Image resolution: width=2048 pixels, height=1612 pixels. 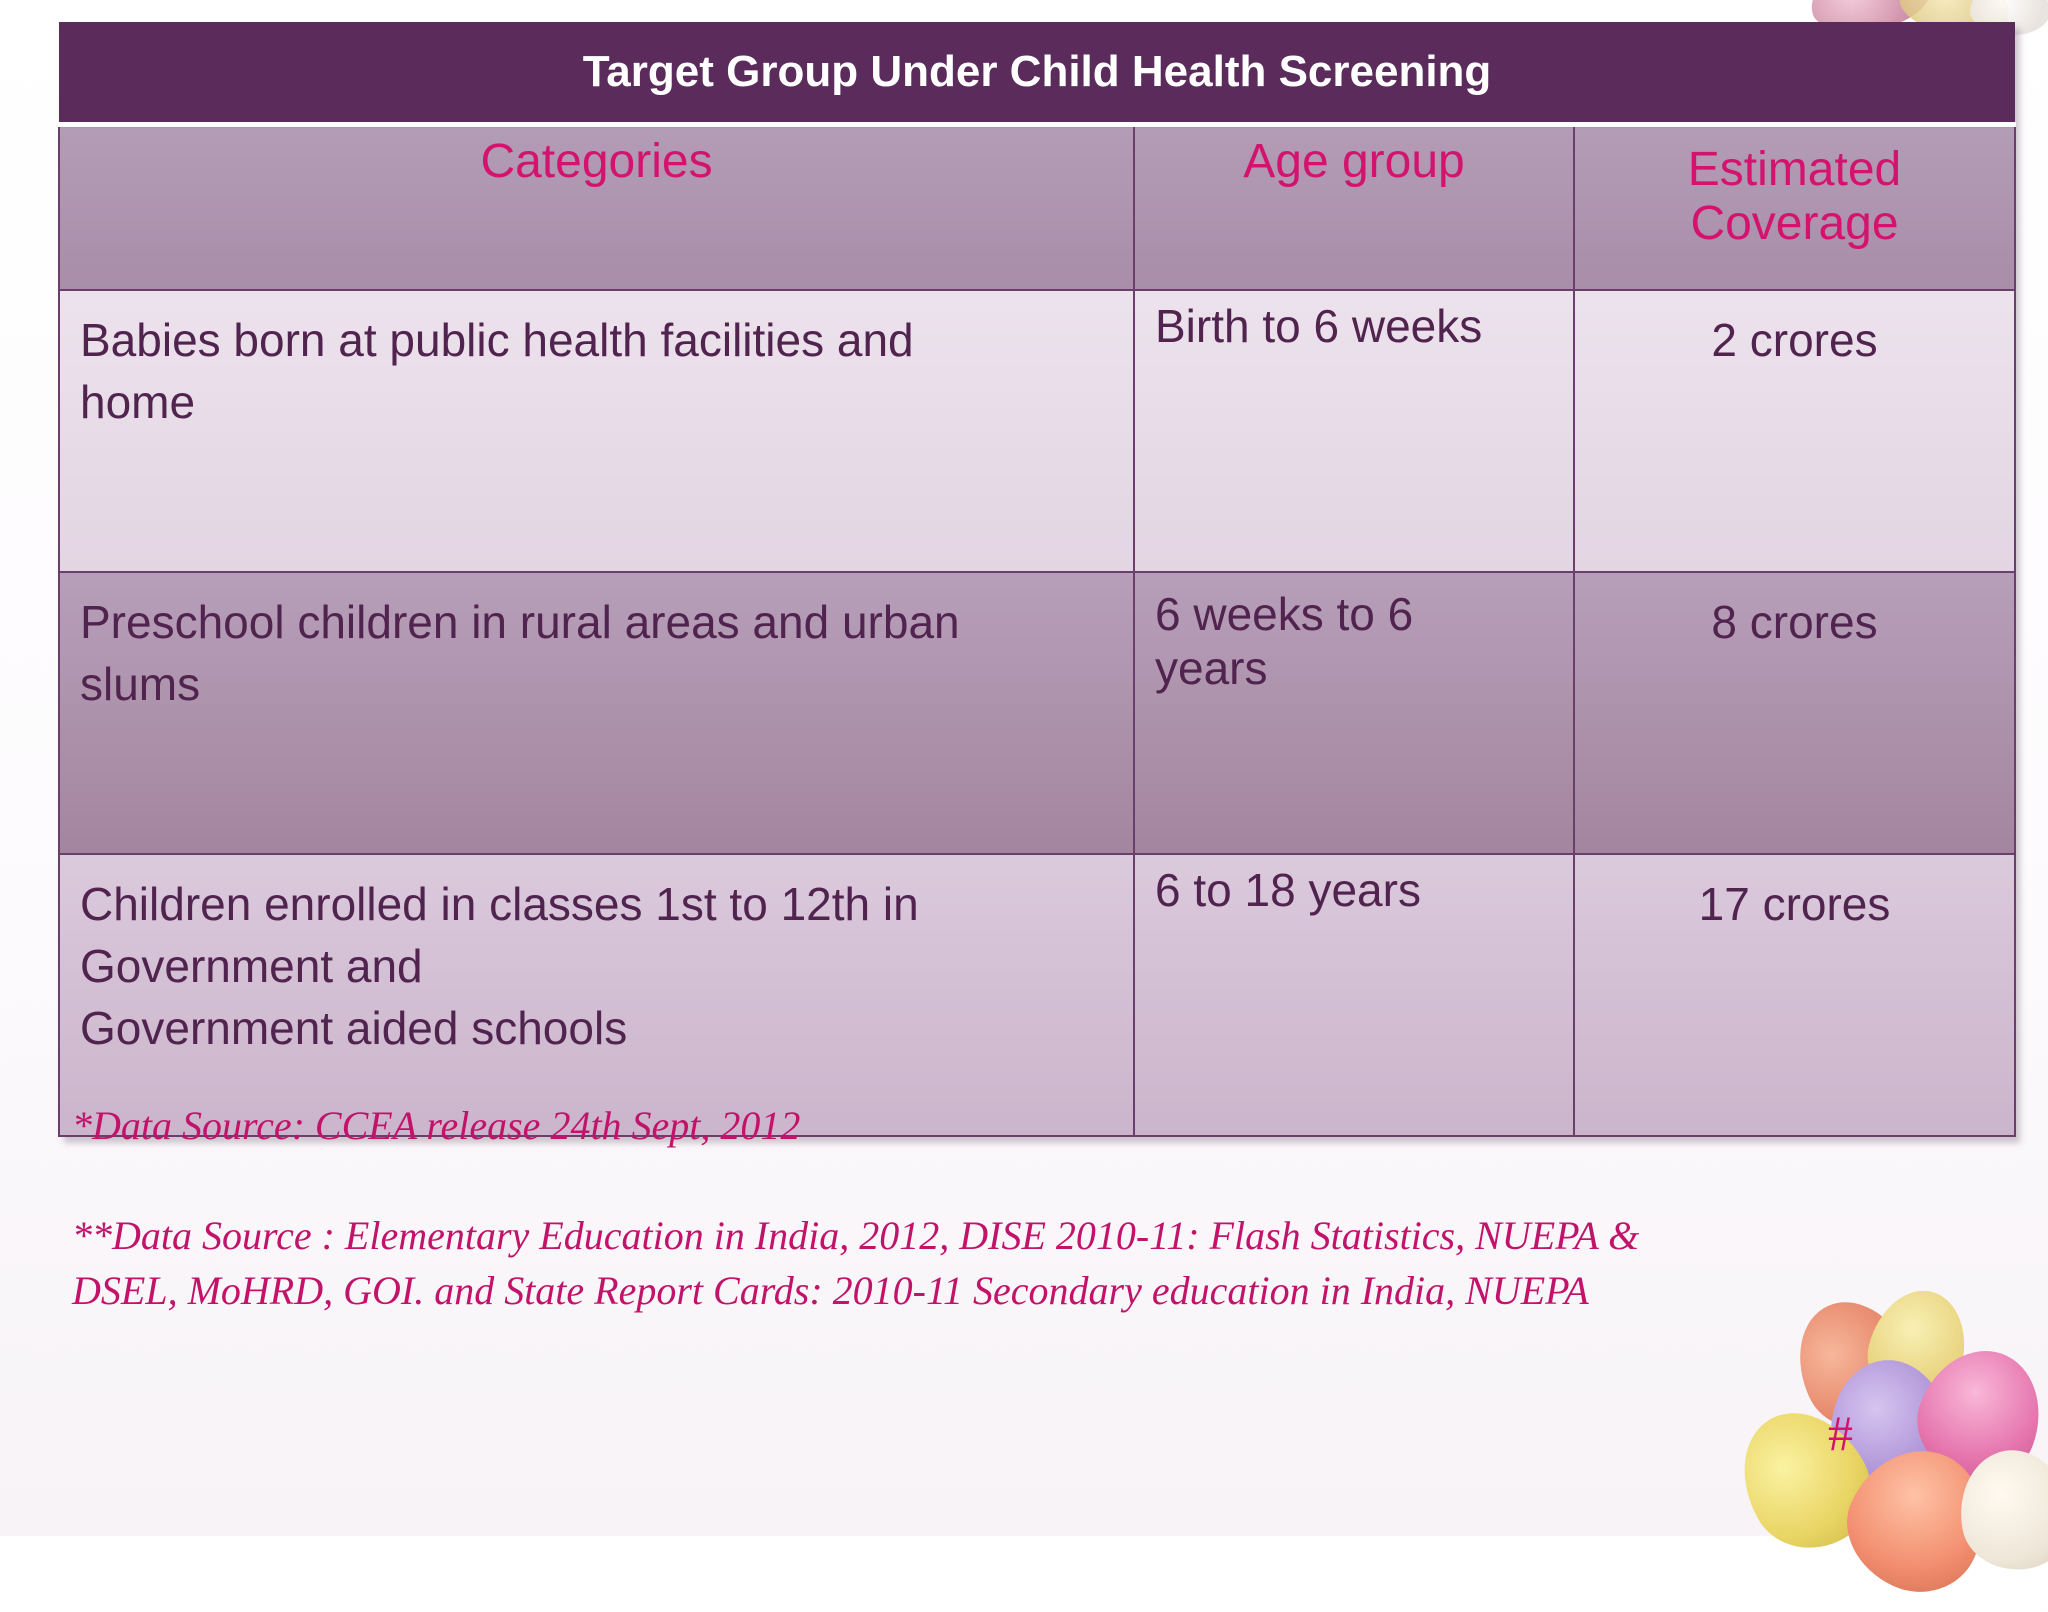 I want to click on header-categories: Categories, so click(x=596, y=207).